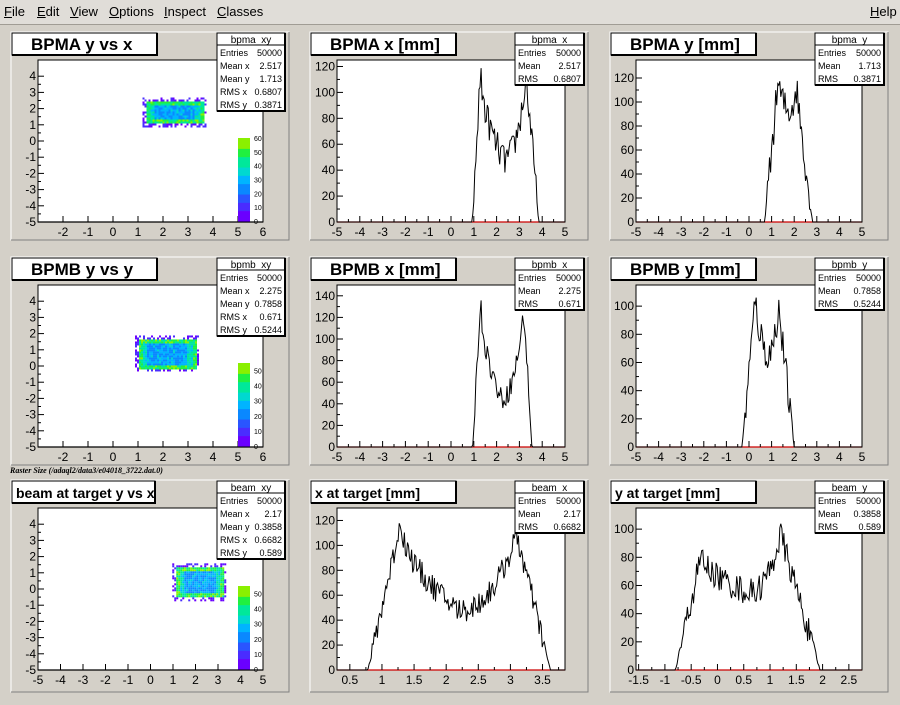  What do you see at coordinates (624, 78) in the screenshot?
I see `y-tick-label: 120` at bounding box center [624, 78].